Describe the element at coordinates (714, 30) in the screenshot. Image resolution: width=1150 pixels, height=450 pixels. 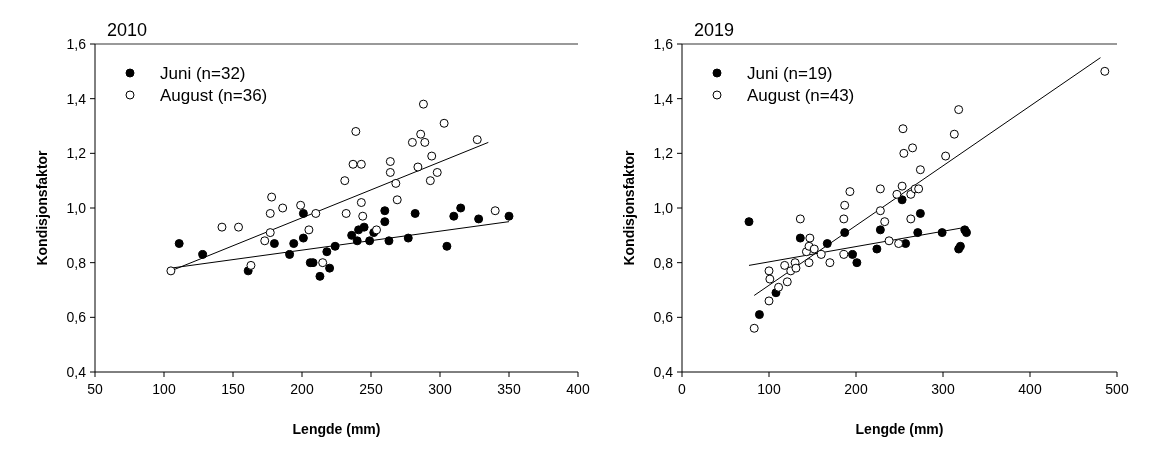
I see `chart-title: 2019` at that location.